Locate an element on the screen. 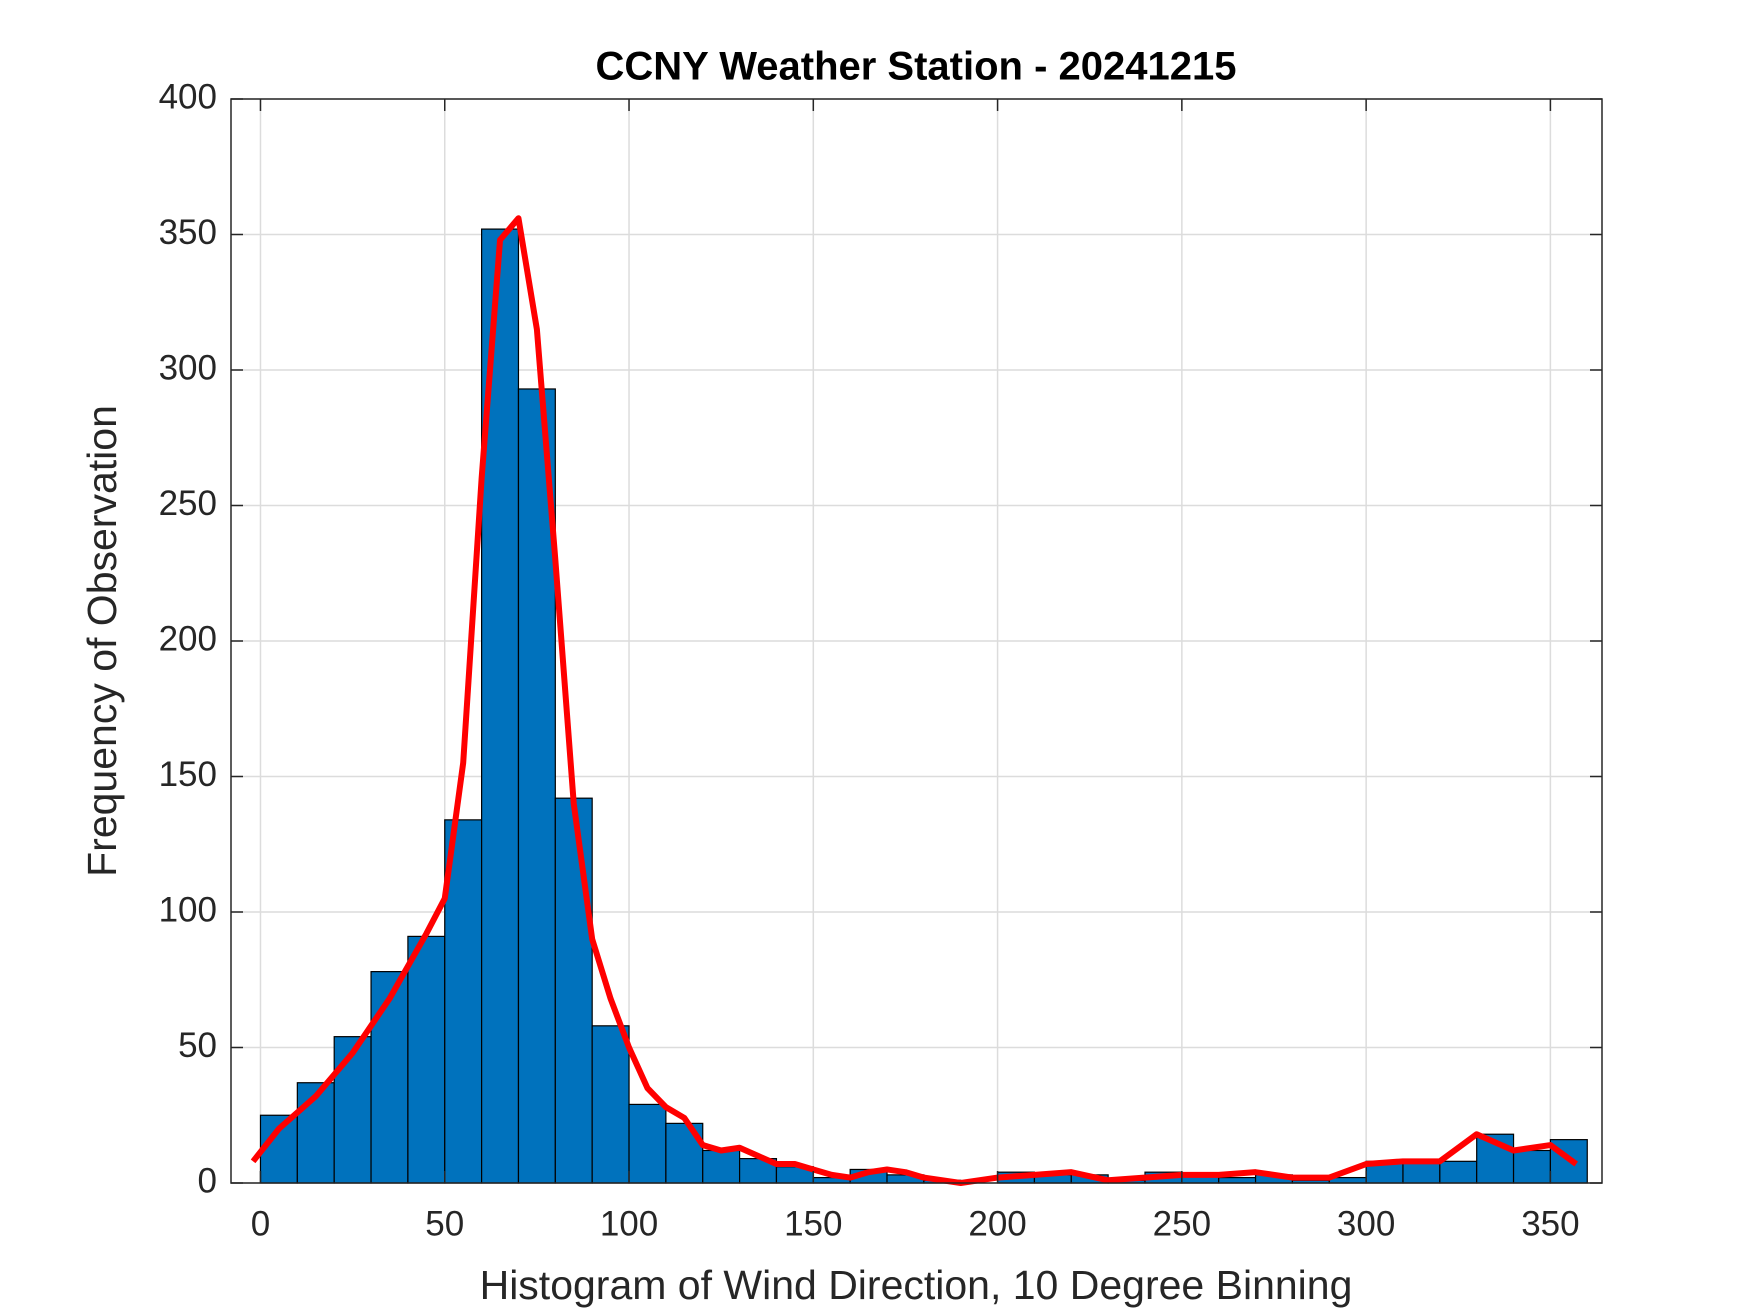 This screenshot has height=1313, width=1750. x-tick-label: 0 is located at coordinates (260, 1223).